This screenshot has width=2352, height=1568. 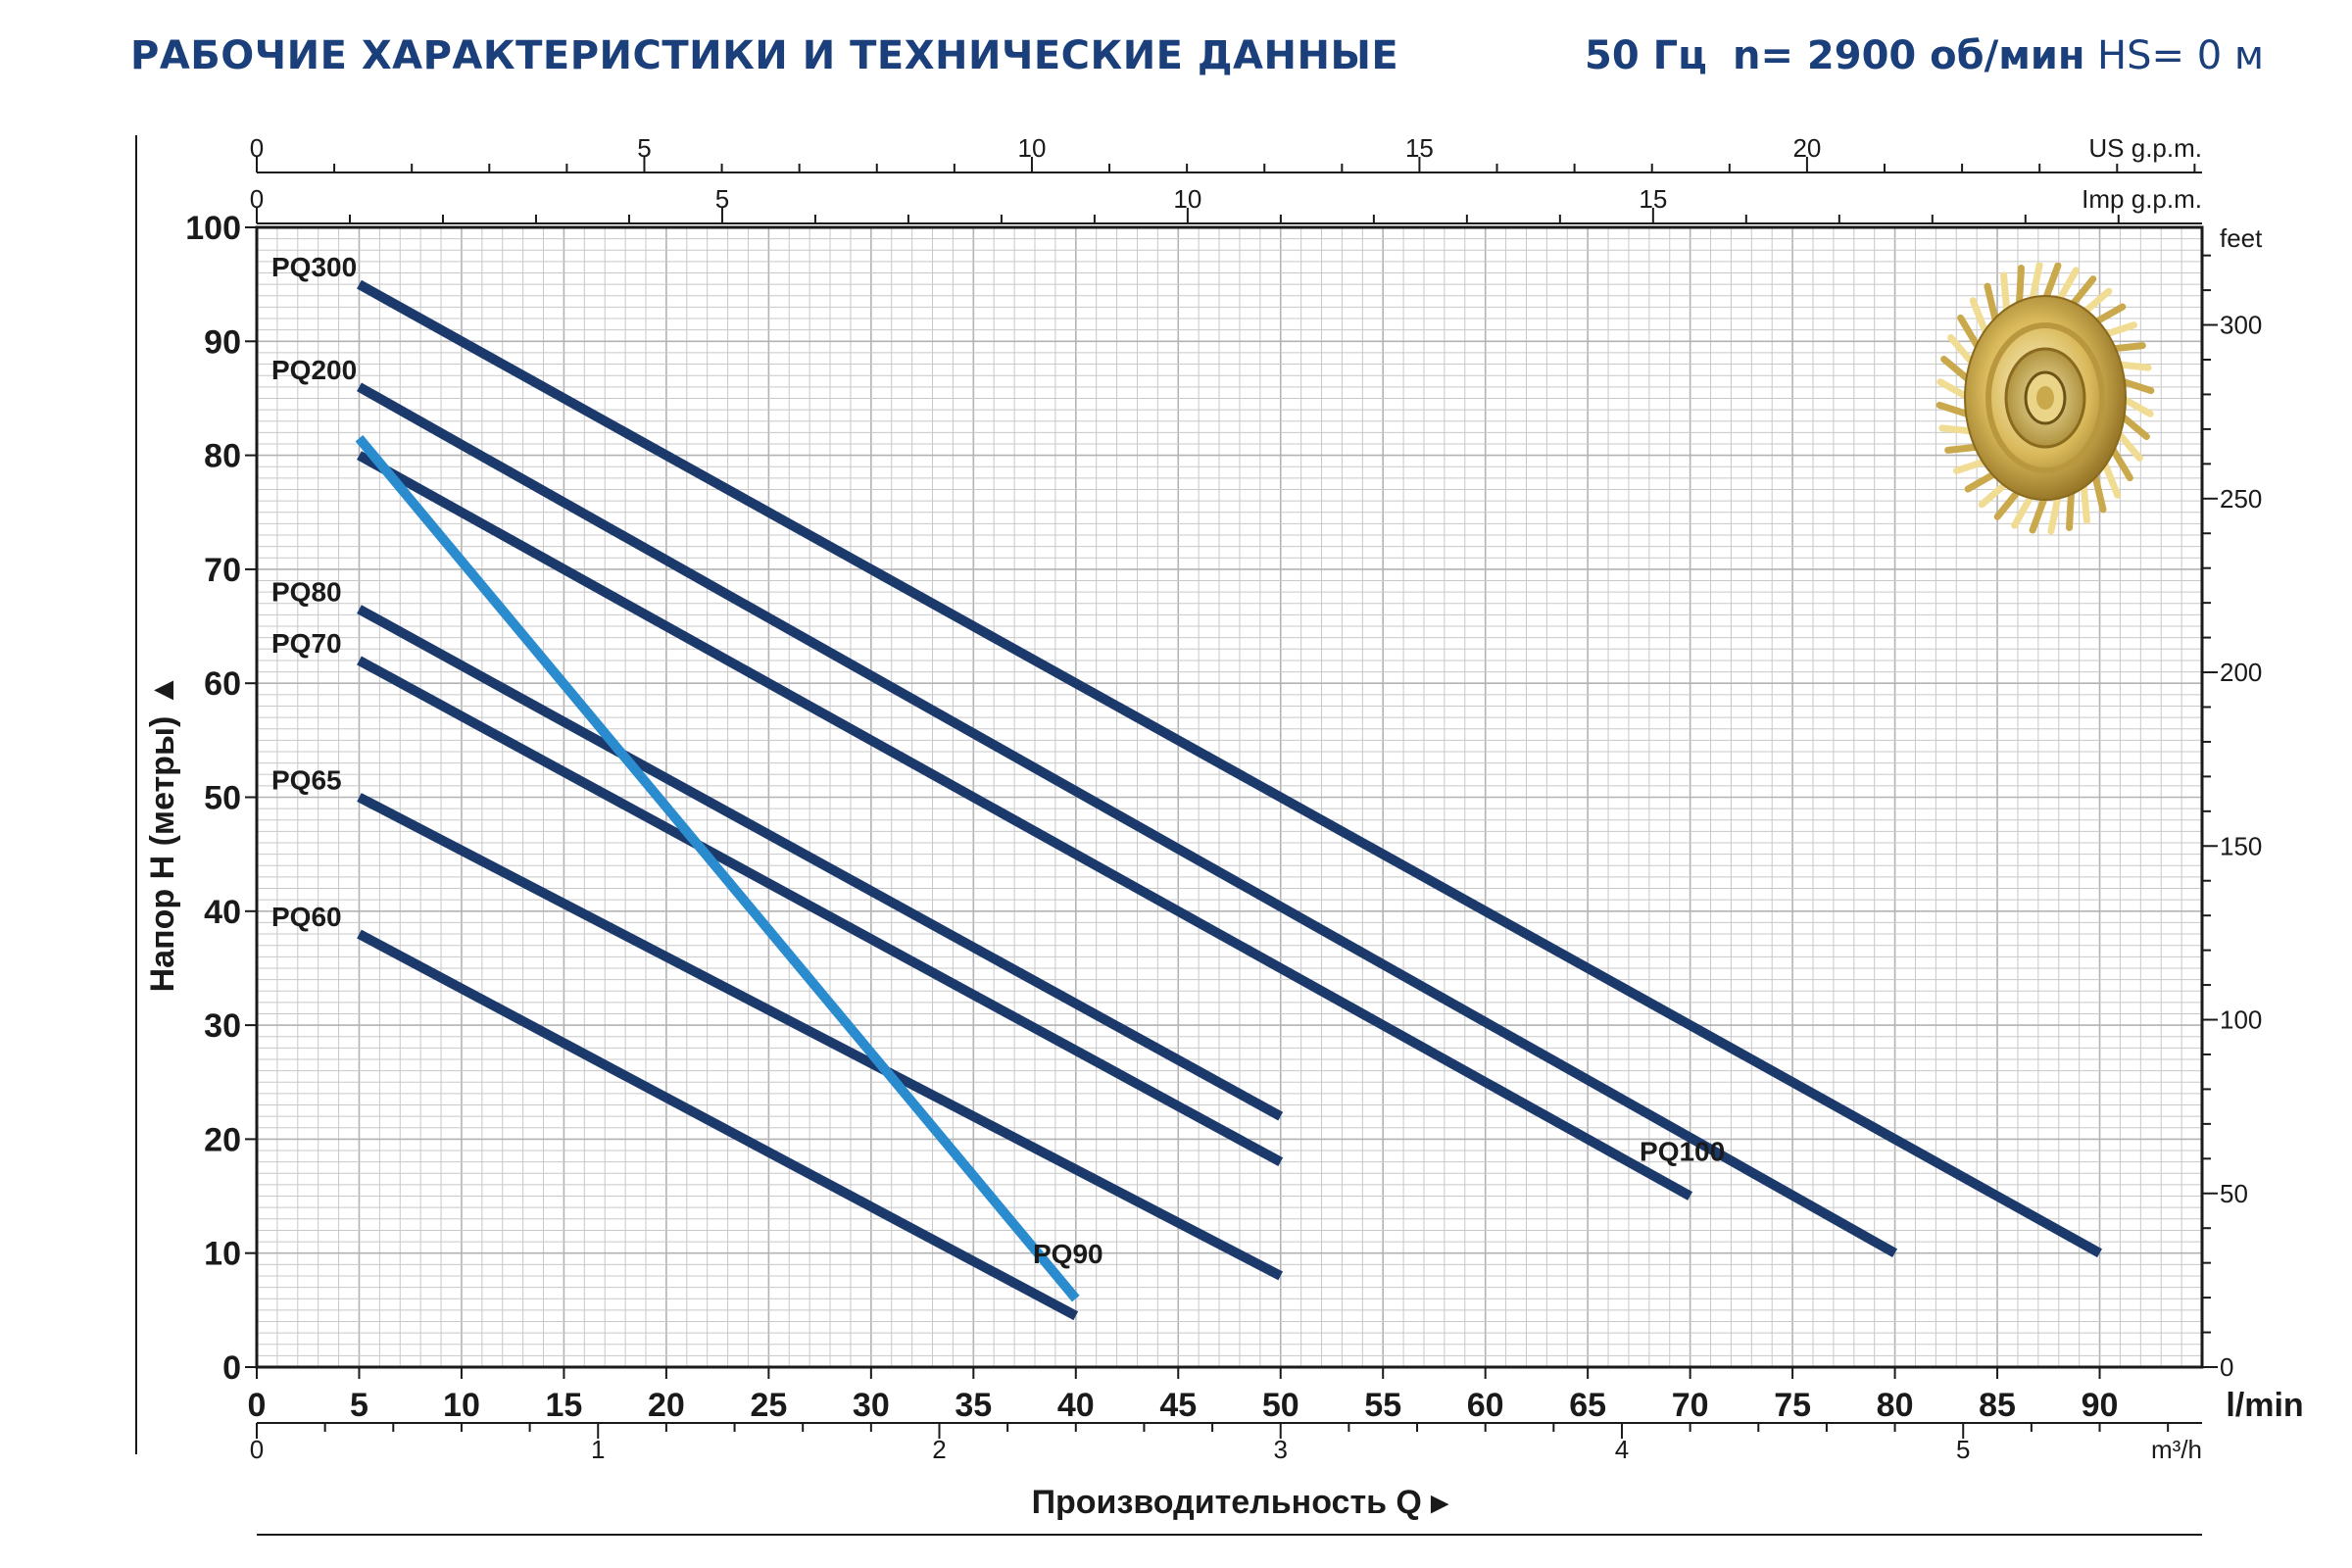 I want to click on y-tick-label: 20, so click(x=223, y=1139).